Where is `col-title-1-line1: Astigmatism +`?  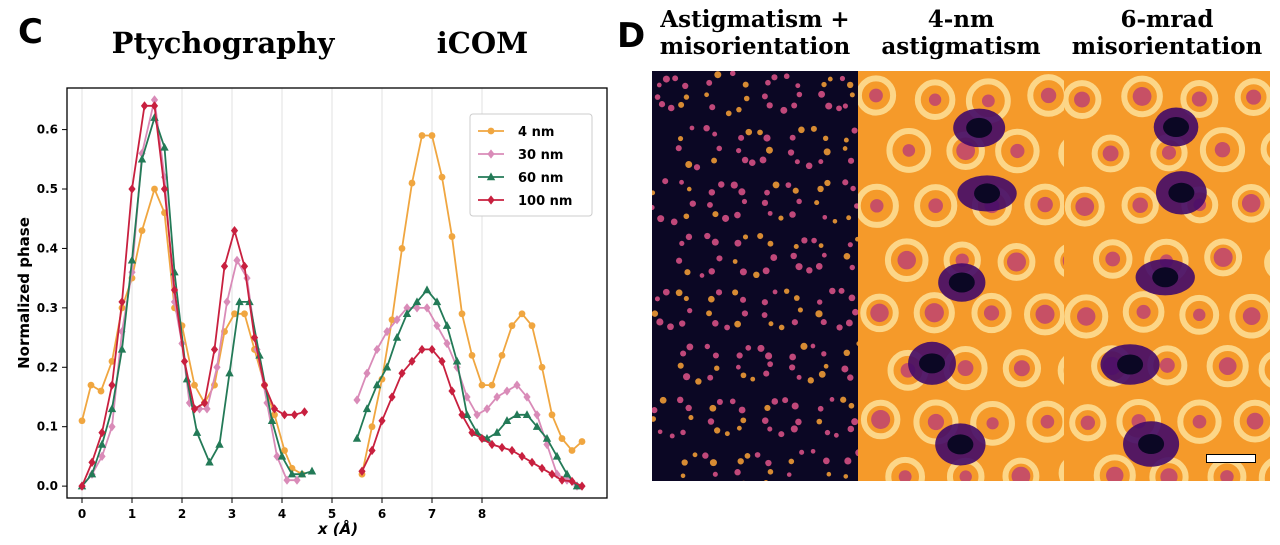 col-title-1-line1: Astigmatism + is located at coordinates (755, 19).